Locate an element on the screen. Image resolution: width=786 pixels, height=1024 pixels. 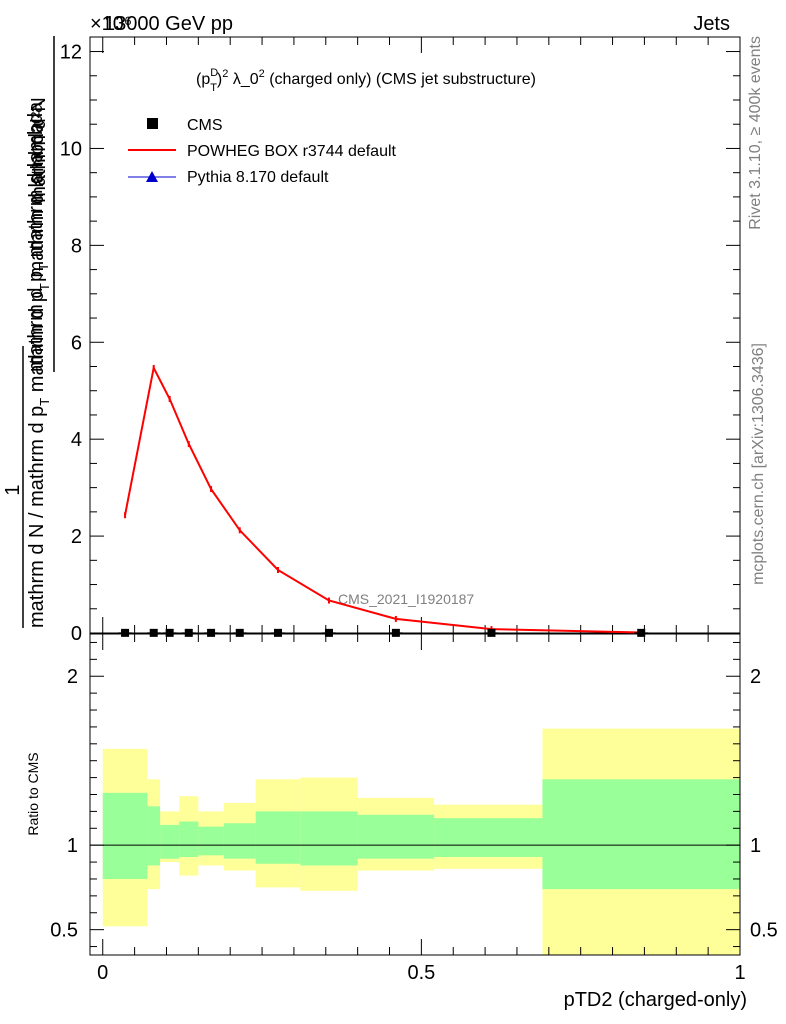
x-axis-label: pTD2 (charged-only) is located at coordinates (655, 1000).